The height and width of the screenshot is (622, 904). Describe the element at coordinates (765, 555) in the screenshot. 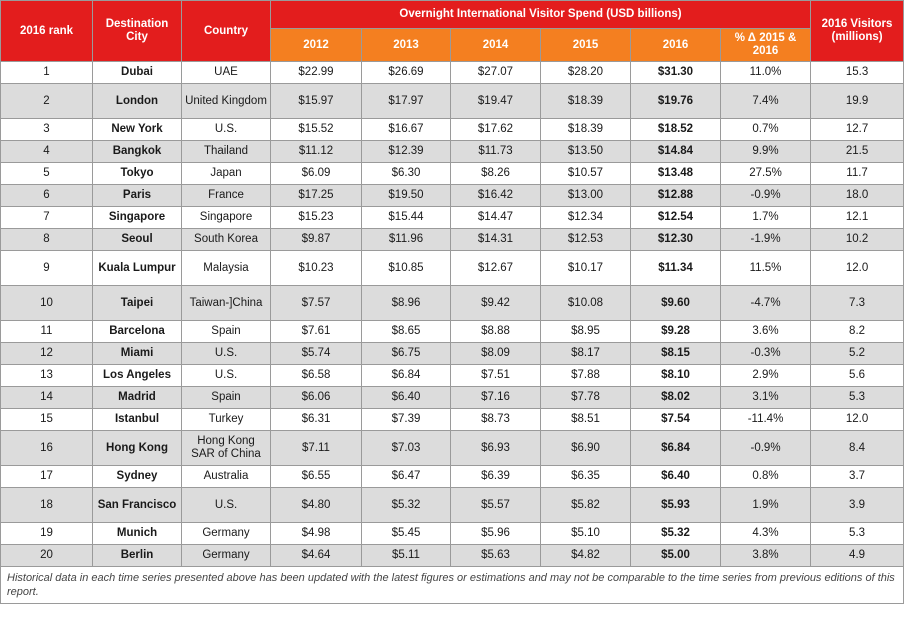

I see `cell-change: 3.8%` at that location.